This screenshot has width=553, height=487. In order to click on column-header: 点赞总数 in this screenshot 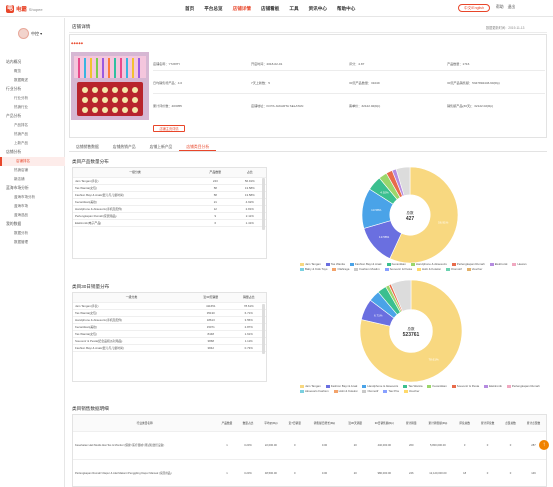, I will do `click(510, 423)`.